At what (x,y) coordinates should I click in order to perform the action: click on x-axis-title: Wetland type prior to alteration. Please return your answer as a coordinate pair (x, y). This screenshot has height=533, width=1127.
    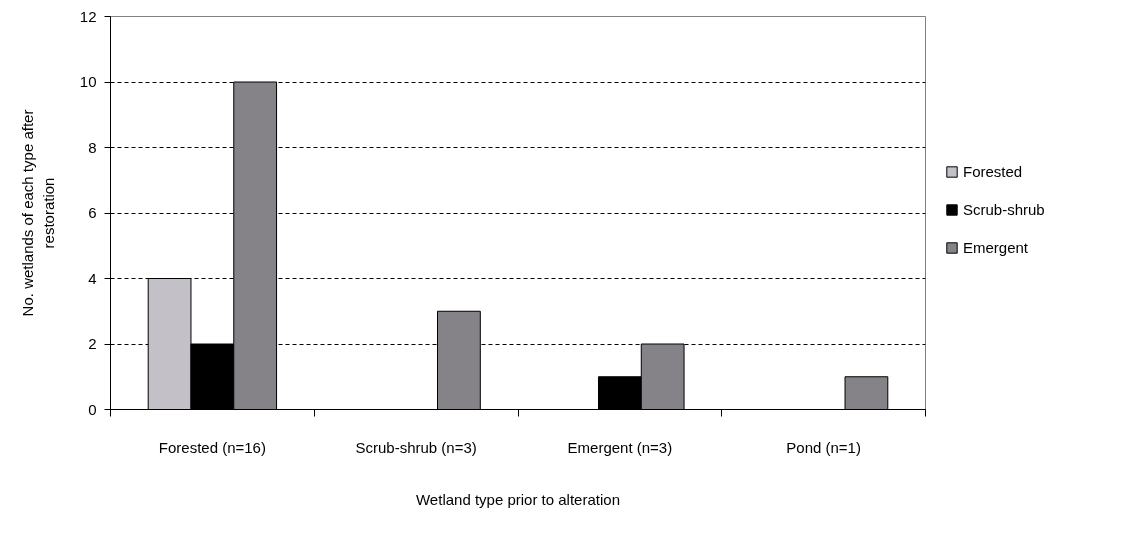
    Looking at the image, I should click on (518, 499).